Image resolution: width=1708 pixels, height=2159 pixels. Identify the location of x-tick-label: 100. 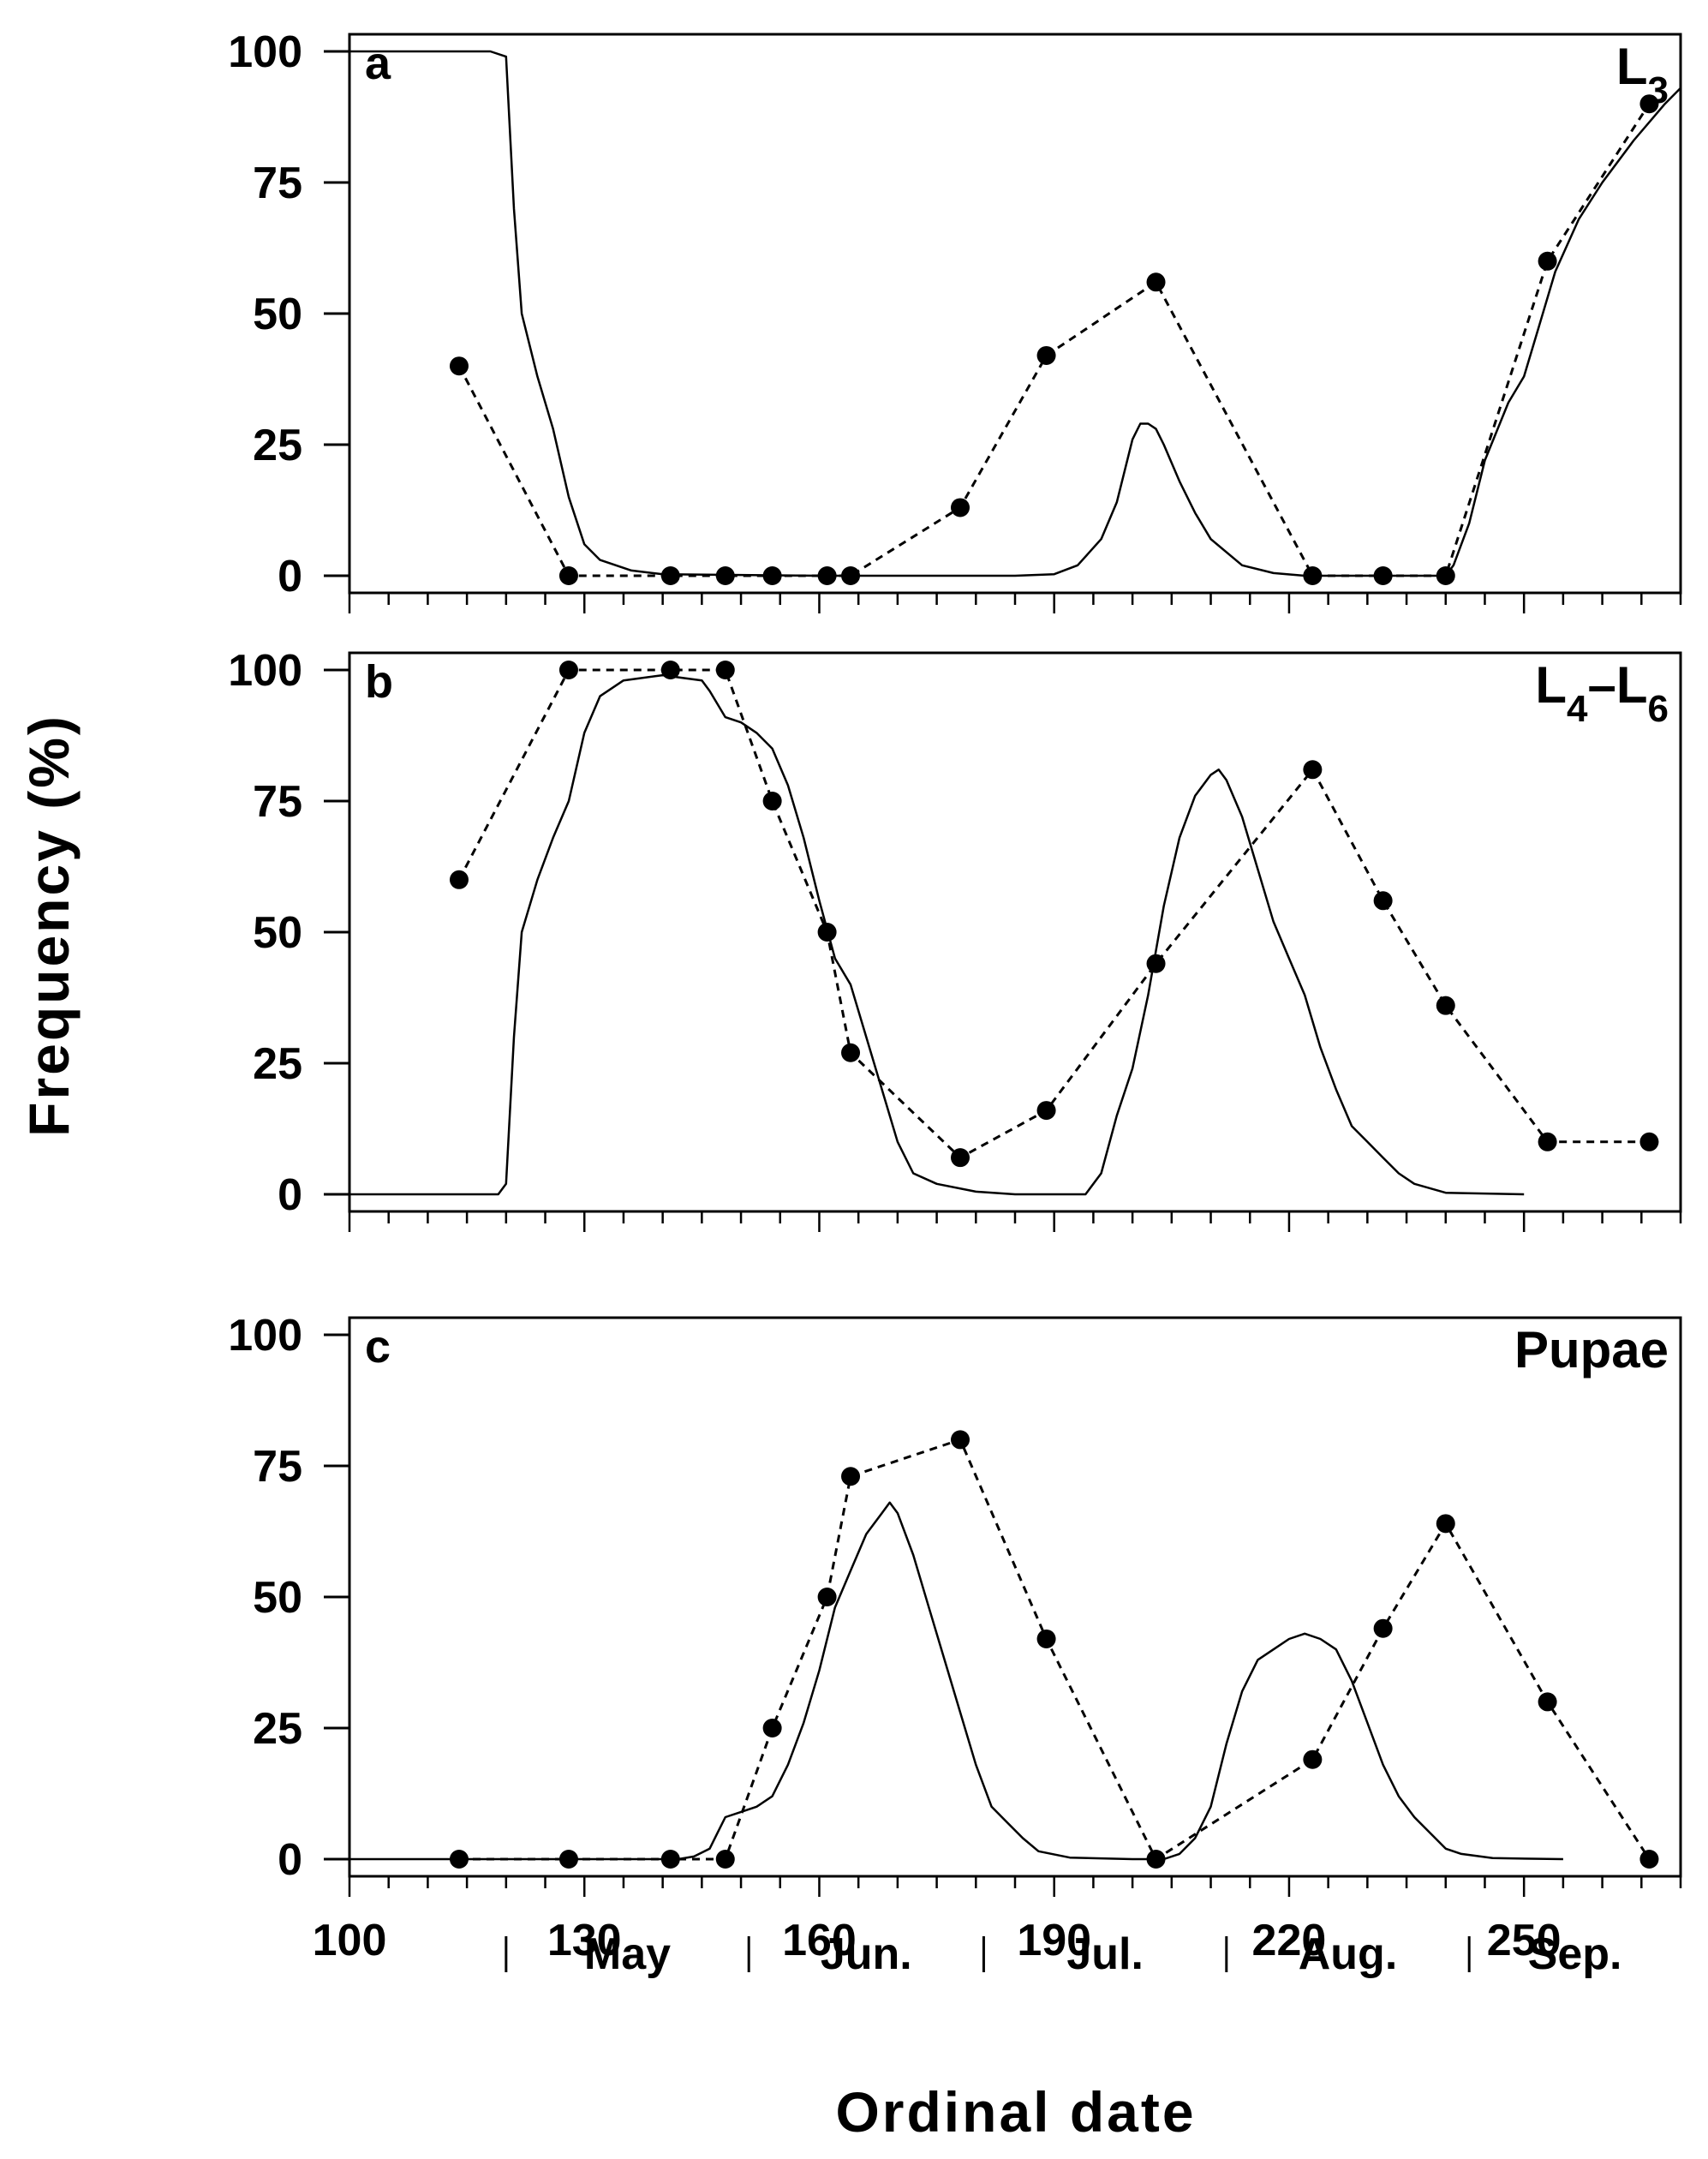
(350, 1940).